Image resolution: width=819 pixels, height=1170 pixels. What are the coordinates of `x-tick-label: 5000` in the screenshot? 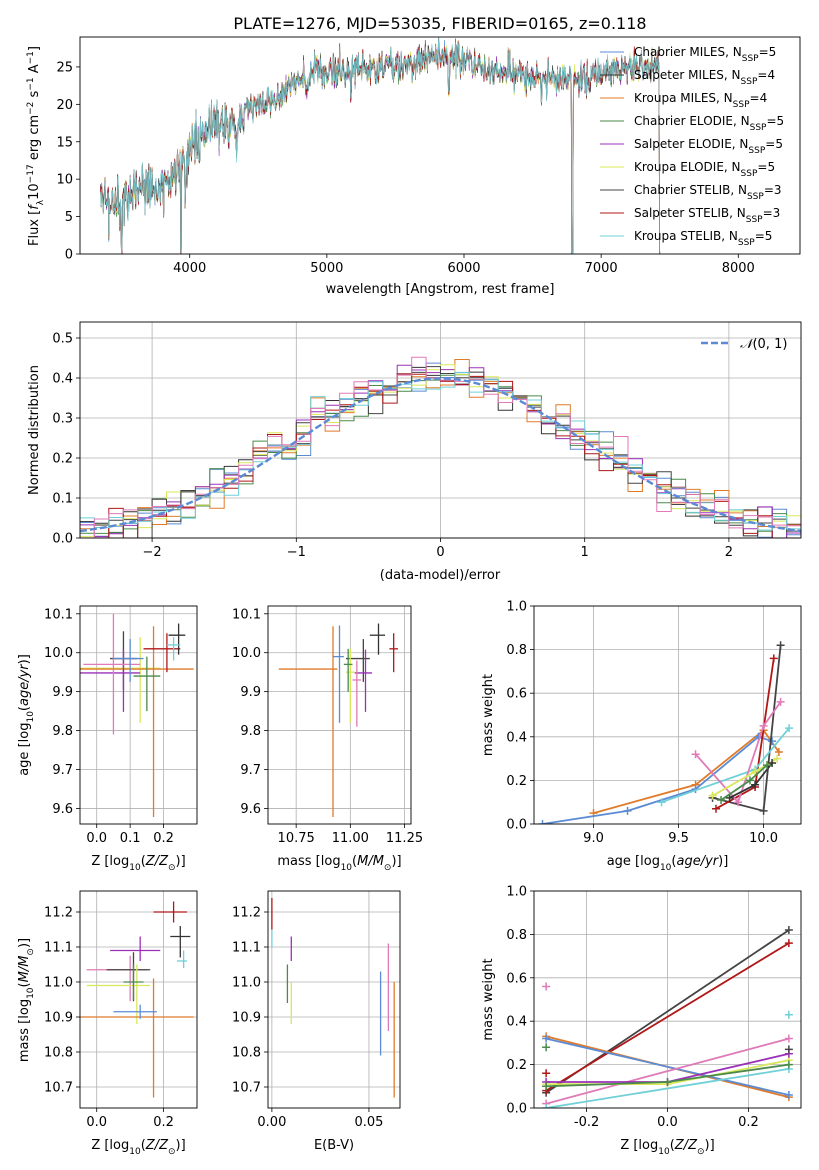 It's located at (326, 268).